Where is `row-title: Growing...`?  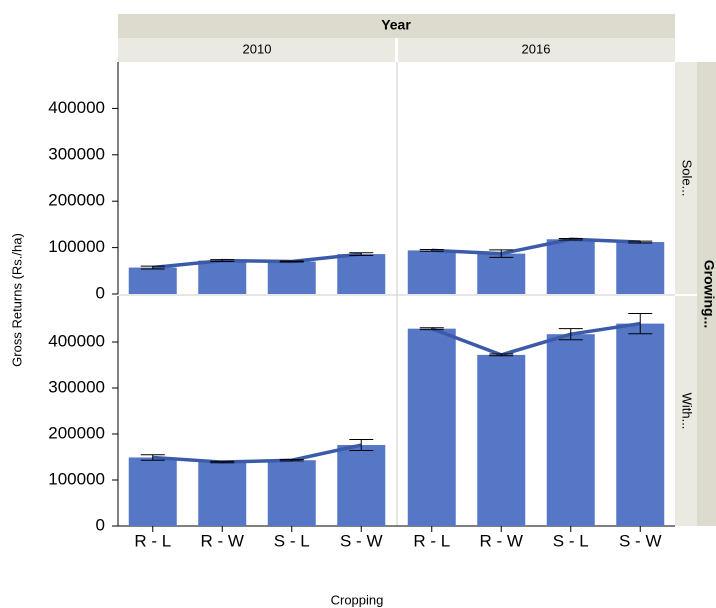 row-title: Growing... is located at coordinates (708, 294).